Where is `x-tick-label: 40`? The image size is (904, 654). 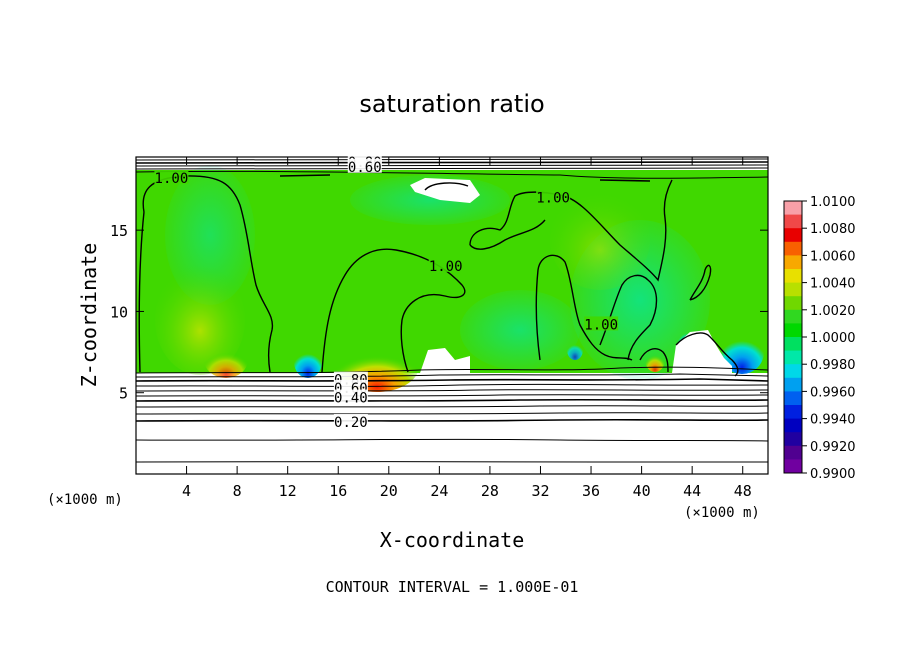
x-tick-label: 40 is located at coordinates (642, 491).